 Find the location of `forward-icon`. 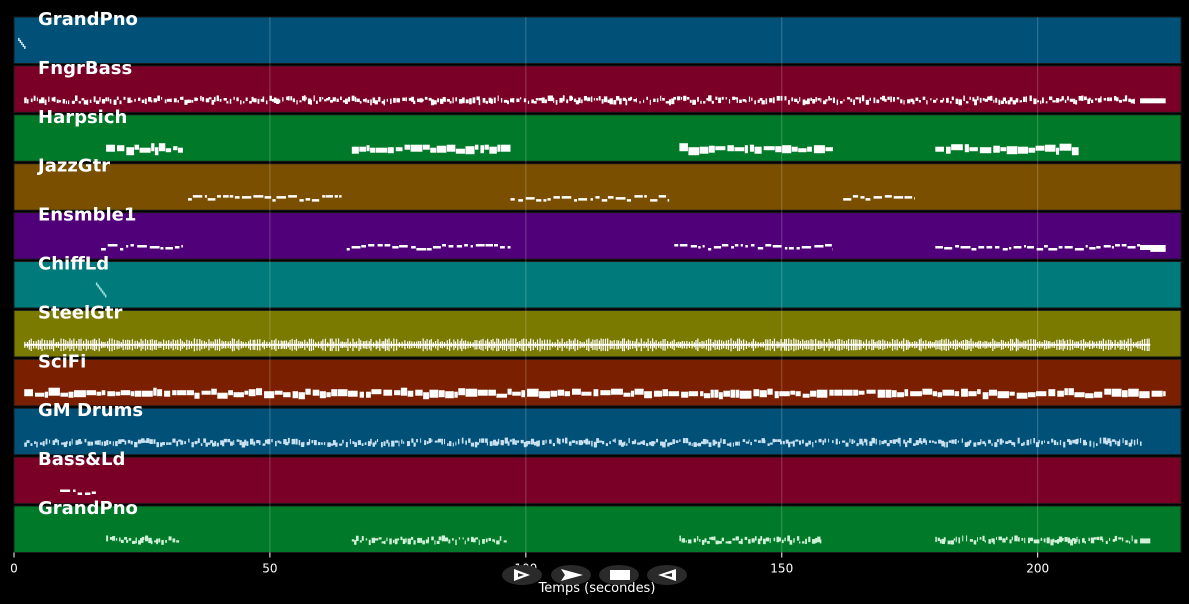

forward-icon is located at coordinates (572, 575).